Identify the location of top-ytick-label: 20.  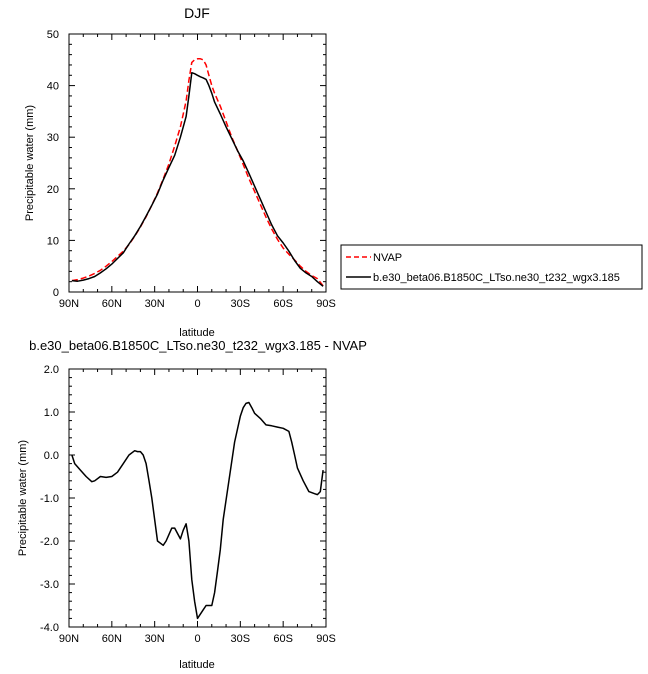
(53, 190).